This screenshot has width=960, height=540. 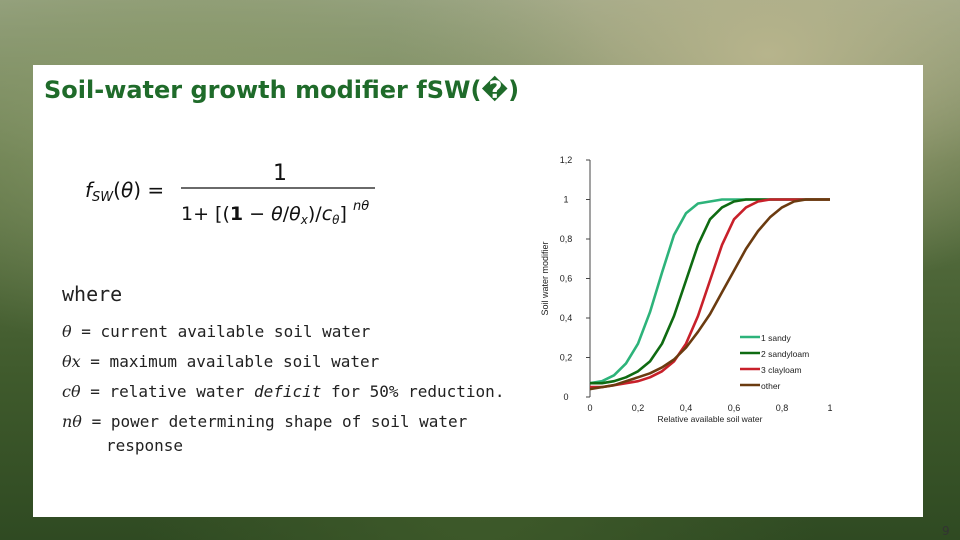 What do you see at coordinates (782, 408) in the screenshot?
I see `x-tick-label: 0,8` at bounding box center [782, 408].